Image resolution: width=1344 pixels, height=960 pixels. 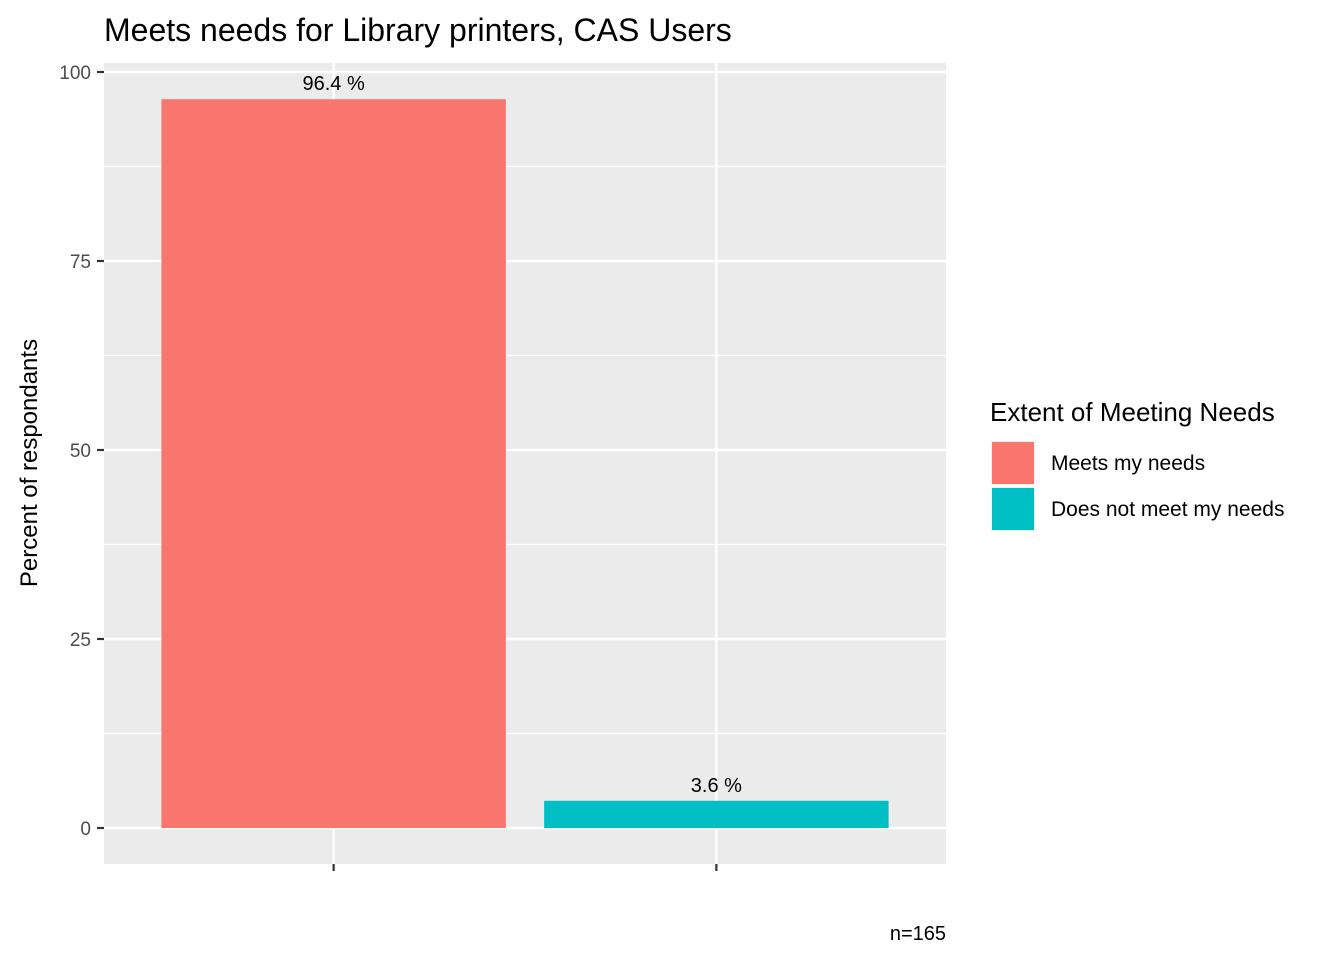 I want to click on bar-data-label: 96.4 %, so click(x=334, y=84).